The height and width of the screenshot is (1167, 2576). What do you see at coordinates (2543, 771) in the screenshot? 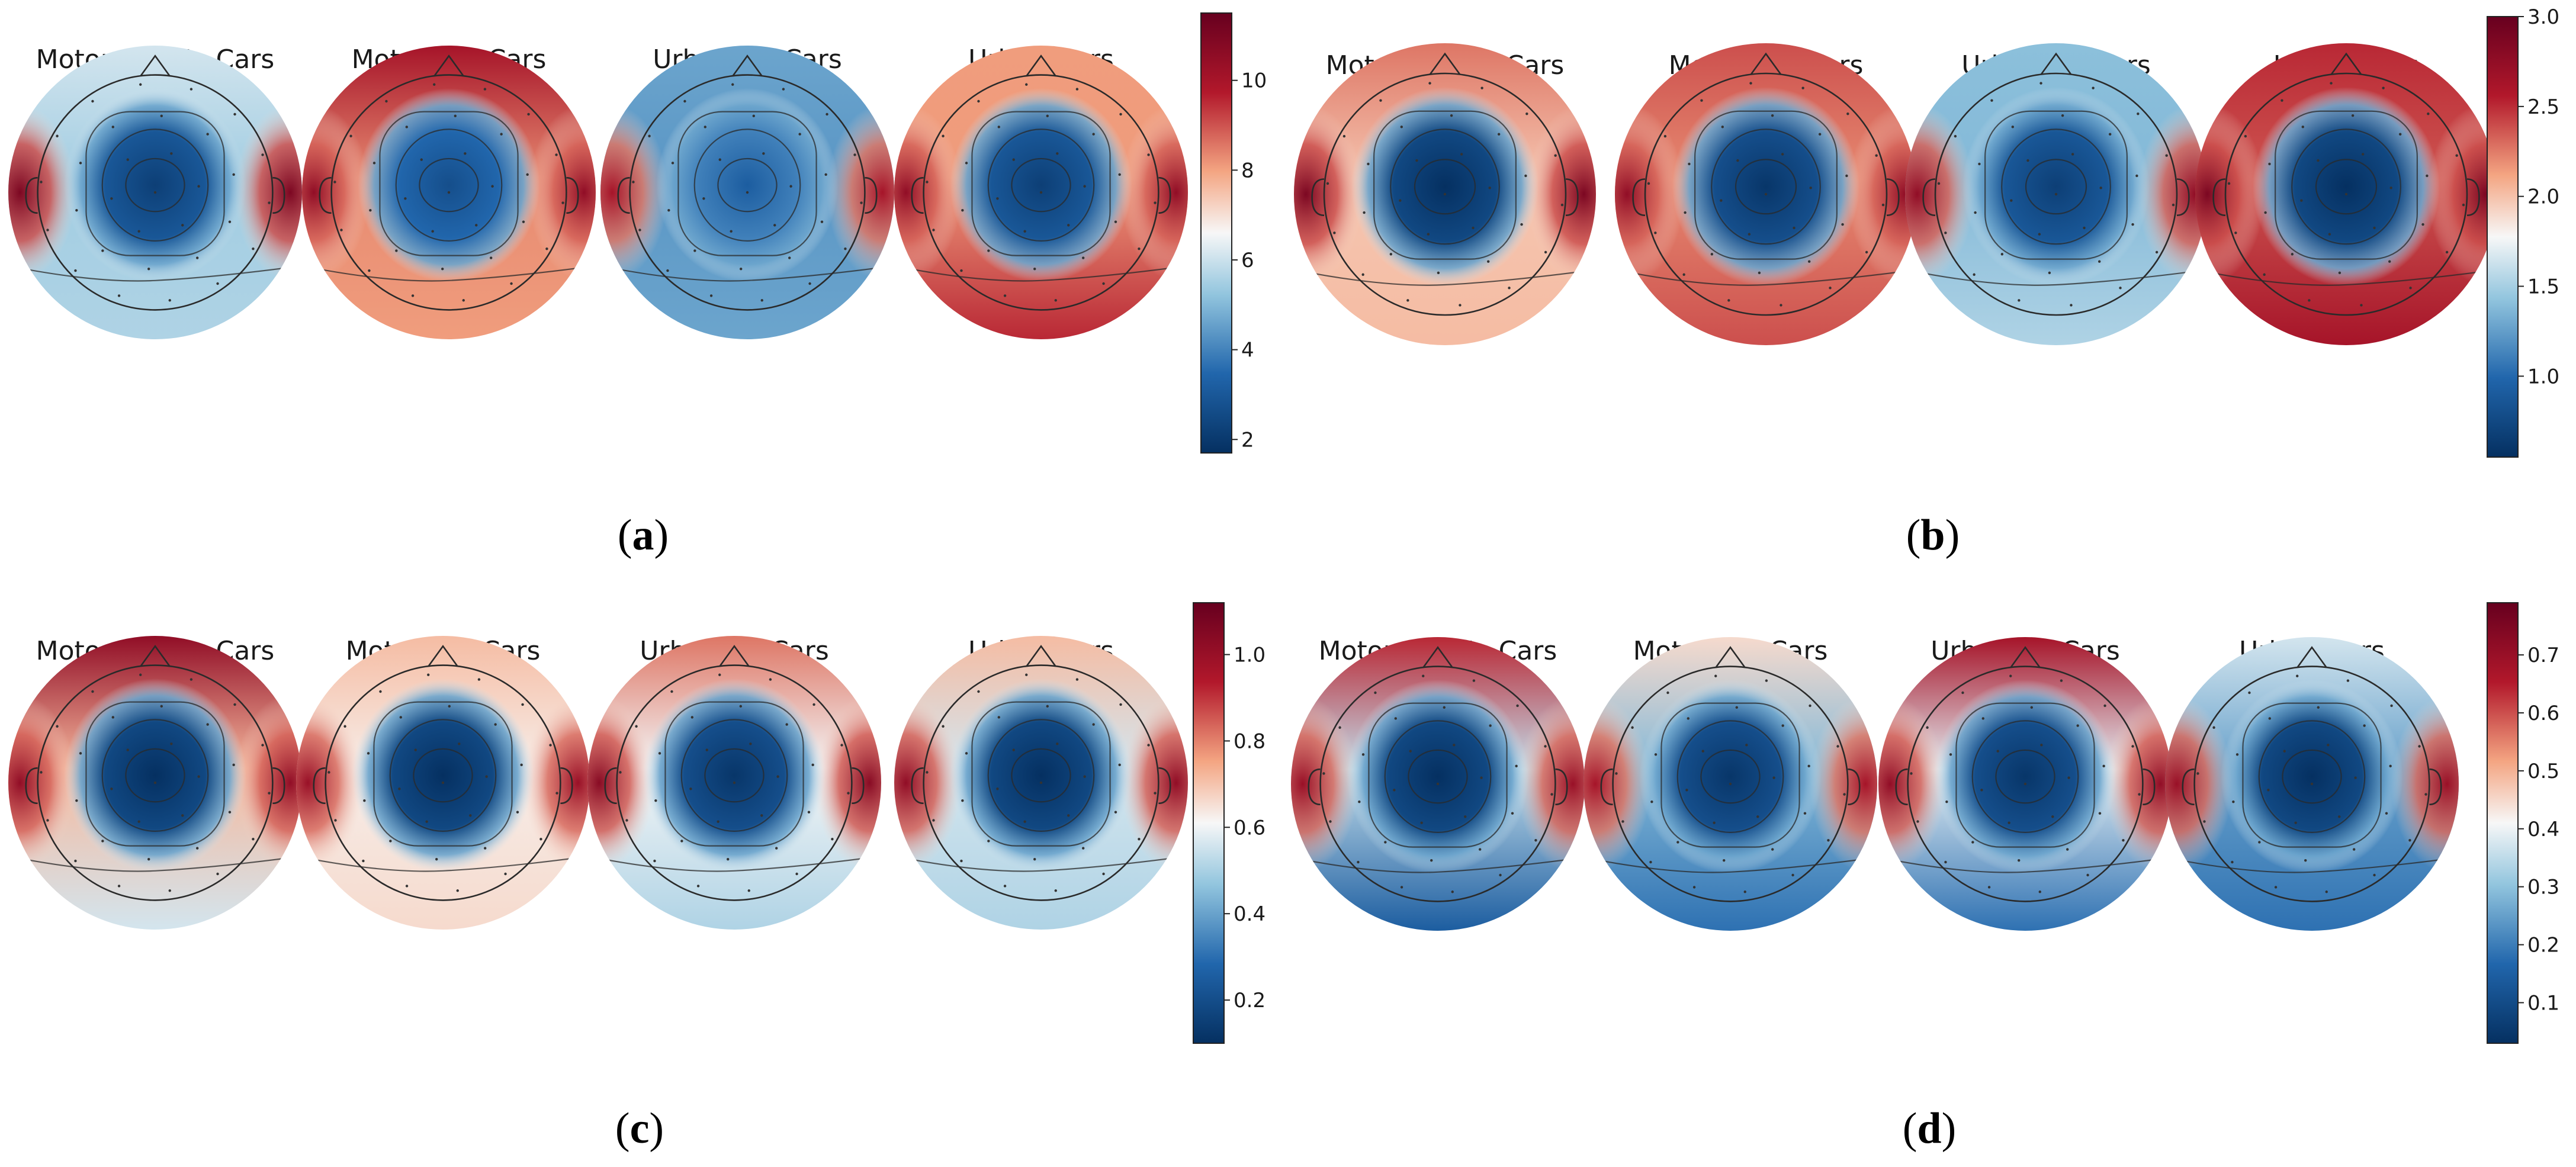
I see `colorbar-tick-label: 0.5` at bounding box center [2543, 771].